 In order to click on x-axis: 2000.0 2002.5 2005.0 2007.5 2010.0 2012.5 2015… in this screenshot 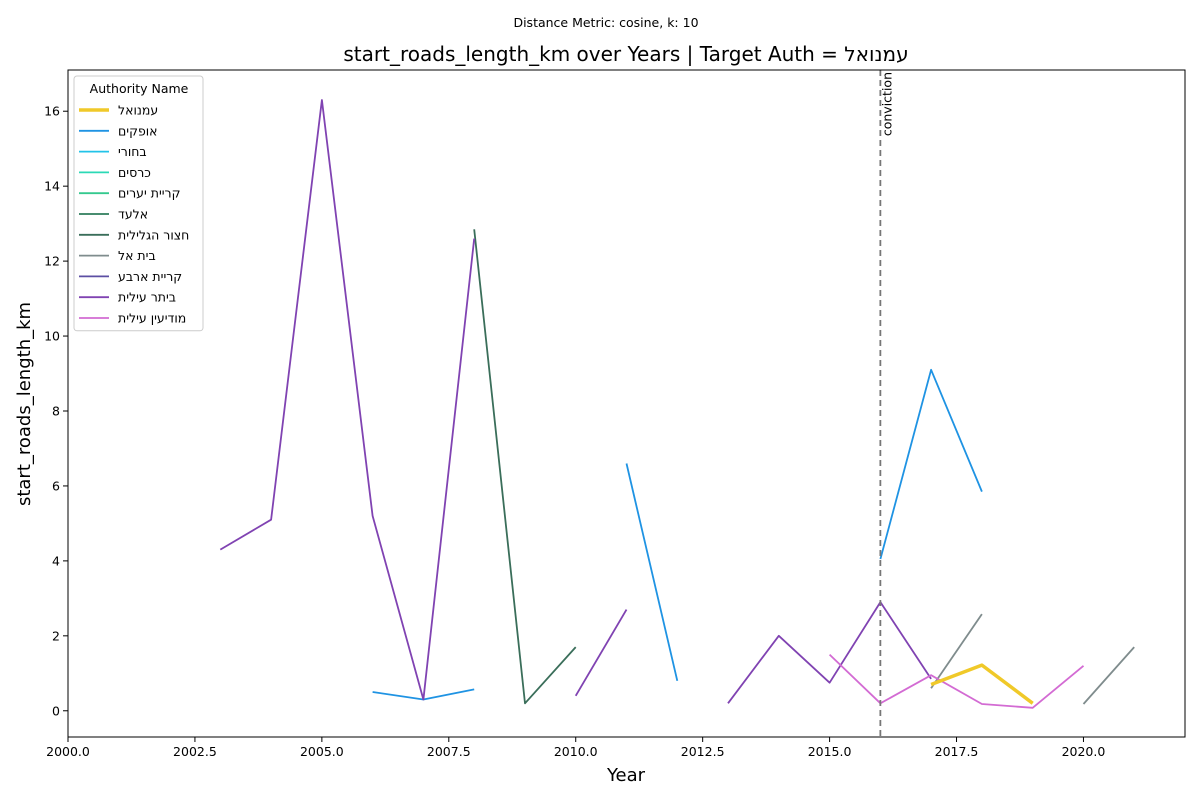, I will do `click(575, 748)`.